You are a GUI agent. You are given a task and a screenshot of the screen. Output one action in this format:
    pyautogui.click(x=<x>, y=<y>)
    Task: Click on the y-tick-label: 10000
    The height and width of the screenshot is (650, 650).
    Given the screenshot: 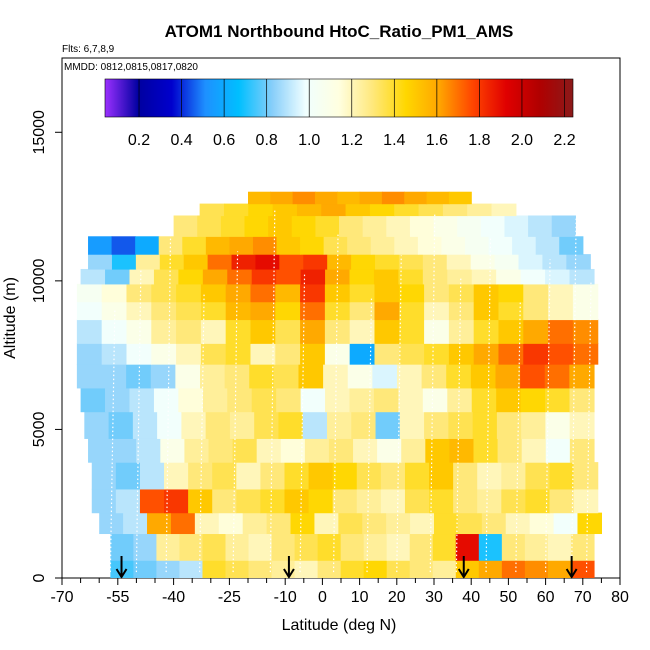 What is the action you would take?
    pyautogui.click(x=39, y=281)
    